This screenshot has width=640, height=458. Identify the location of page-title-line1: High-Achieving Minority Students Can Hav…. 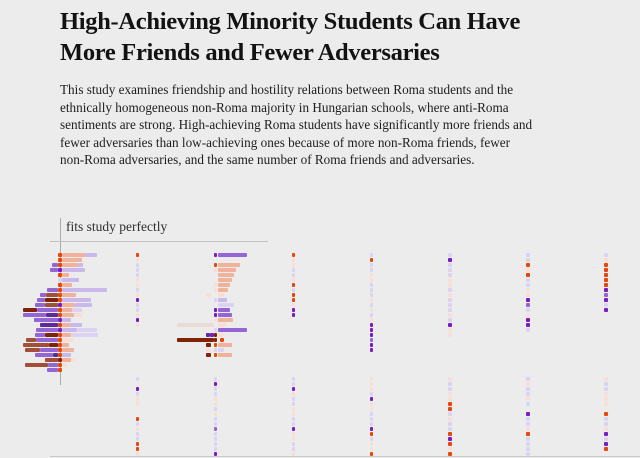
(290, 21).